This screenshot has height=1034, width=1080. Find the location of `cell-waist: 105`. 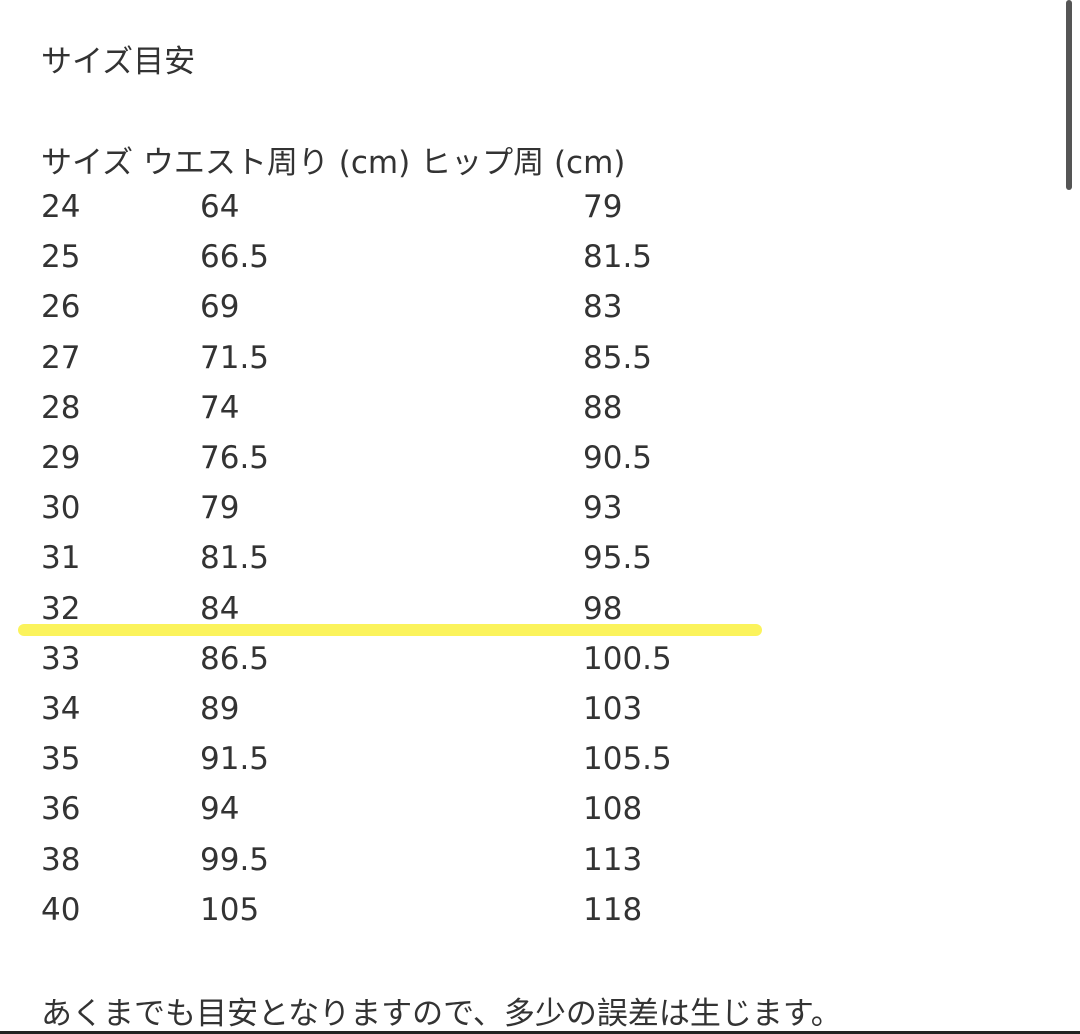

cell-waist: 105 is located at coordinates (230, 909).